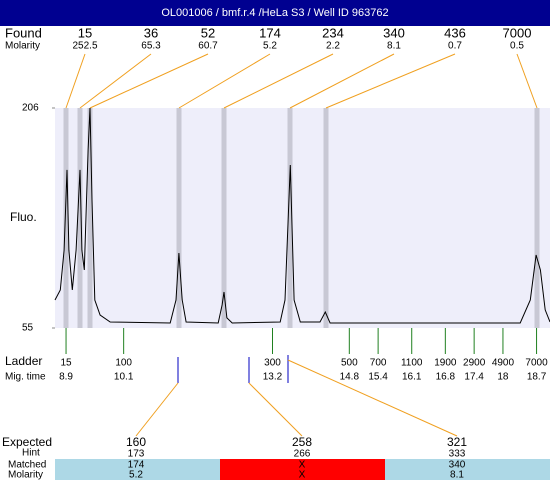 The width and height of the screenshot is (550, 480). I want to click on row-bg-missing, so click(302, 469).